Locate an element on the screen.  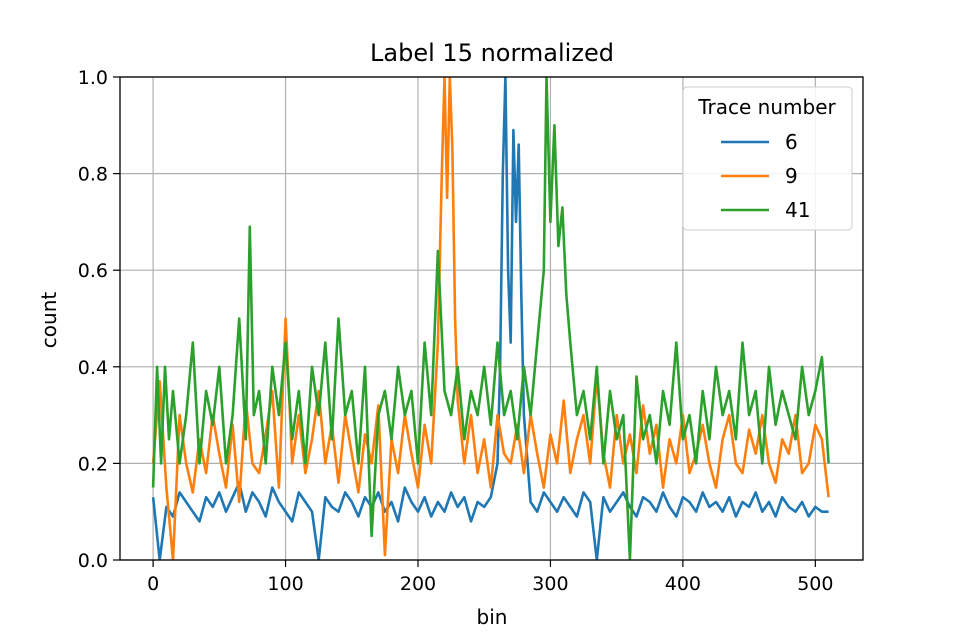
x-tick-label: 100 is located at coordinates (285, 584).